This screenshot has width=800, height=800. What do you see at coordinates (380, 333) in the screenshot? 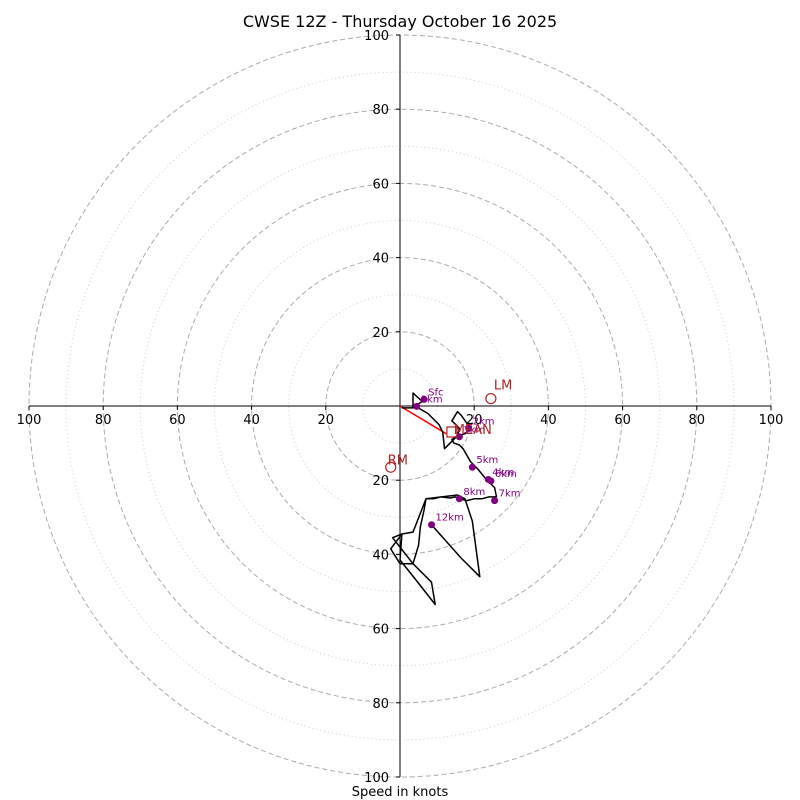
I see `y-tick-label-top-20: 20` at bounding box center [380, 333].